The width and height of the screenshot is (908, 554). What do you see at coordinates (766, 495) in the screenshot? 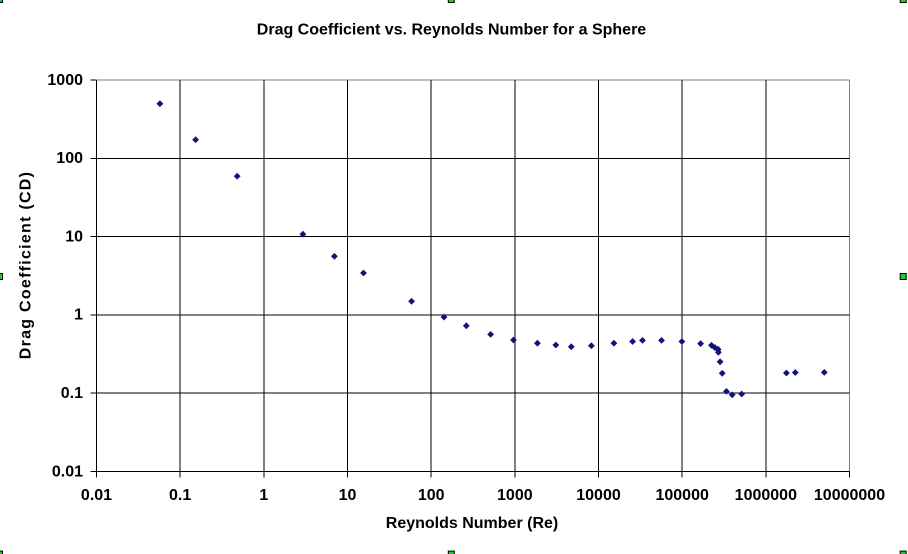
I see `svg-text: 1000000` at bounding box center [766, 495].